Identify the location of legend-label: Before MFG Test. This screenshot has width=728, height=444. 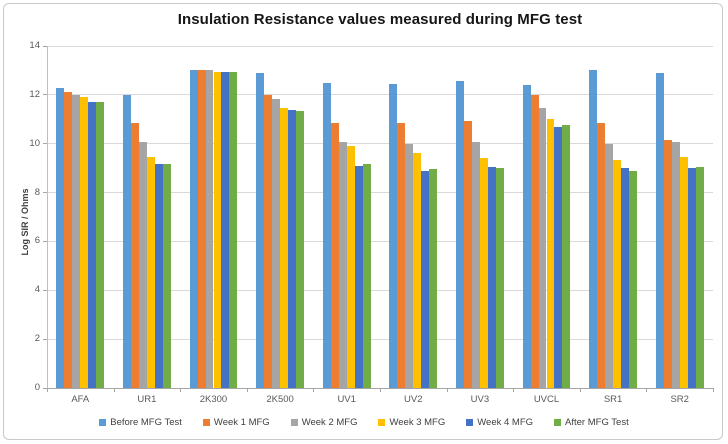
(146, 422).